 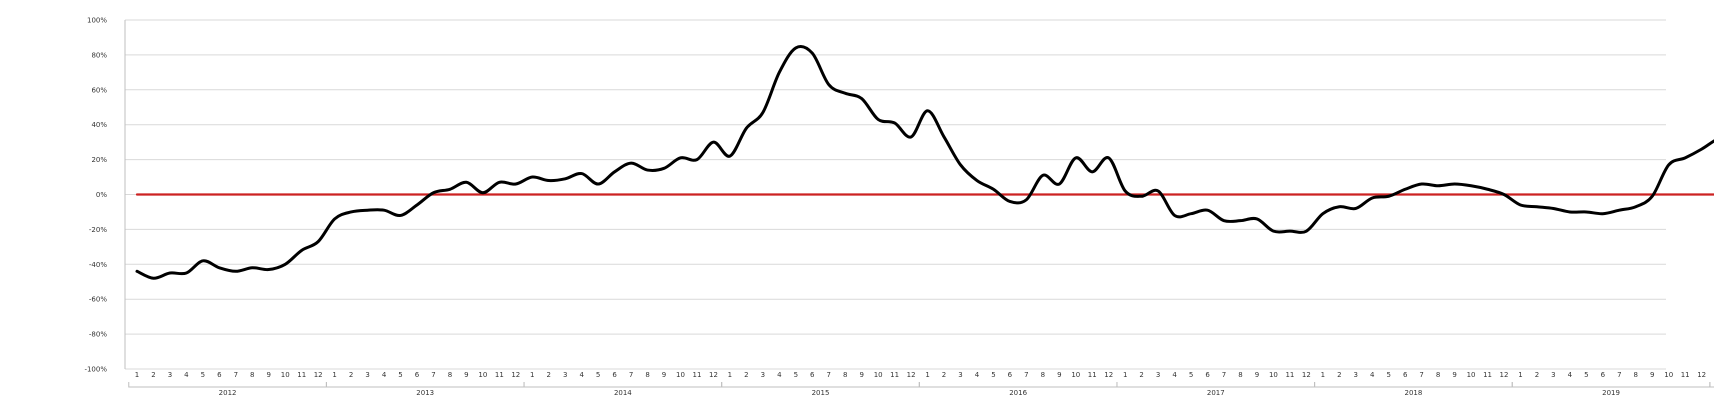 I want to click on x-year-label: 2014, so click(x=623, y=393).